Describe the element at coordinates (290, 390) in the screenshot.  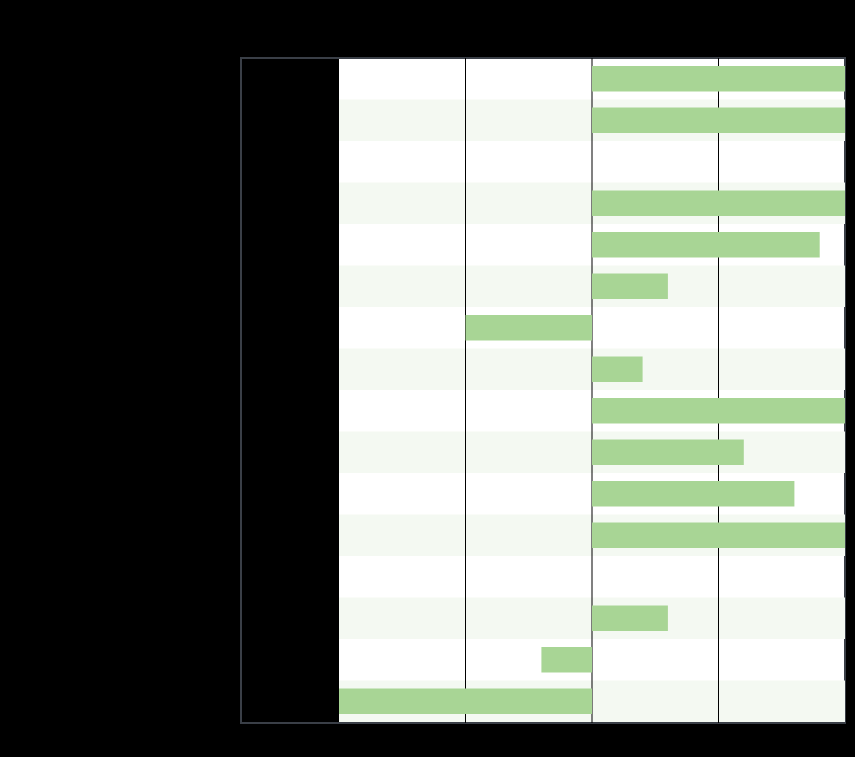
I see `category-label-area` at that location.